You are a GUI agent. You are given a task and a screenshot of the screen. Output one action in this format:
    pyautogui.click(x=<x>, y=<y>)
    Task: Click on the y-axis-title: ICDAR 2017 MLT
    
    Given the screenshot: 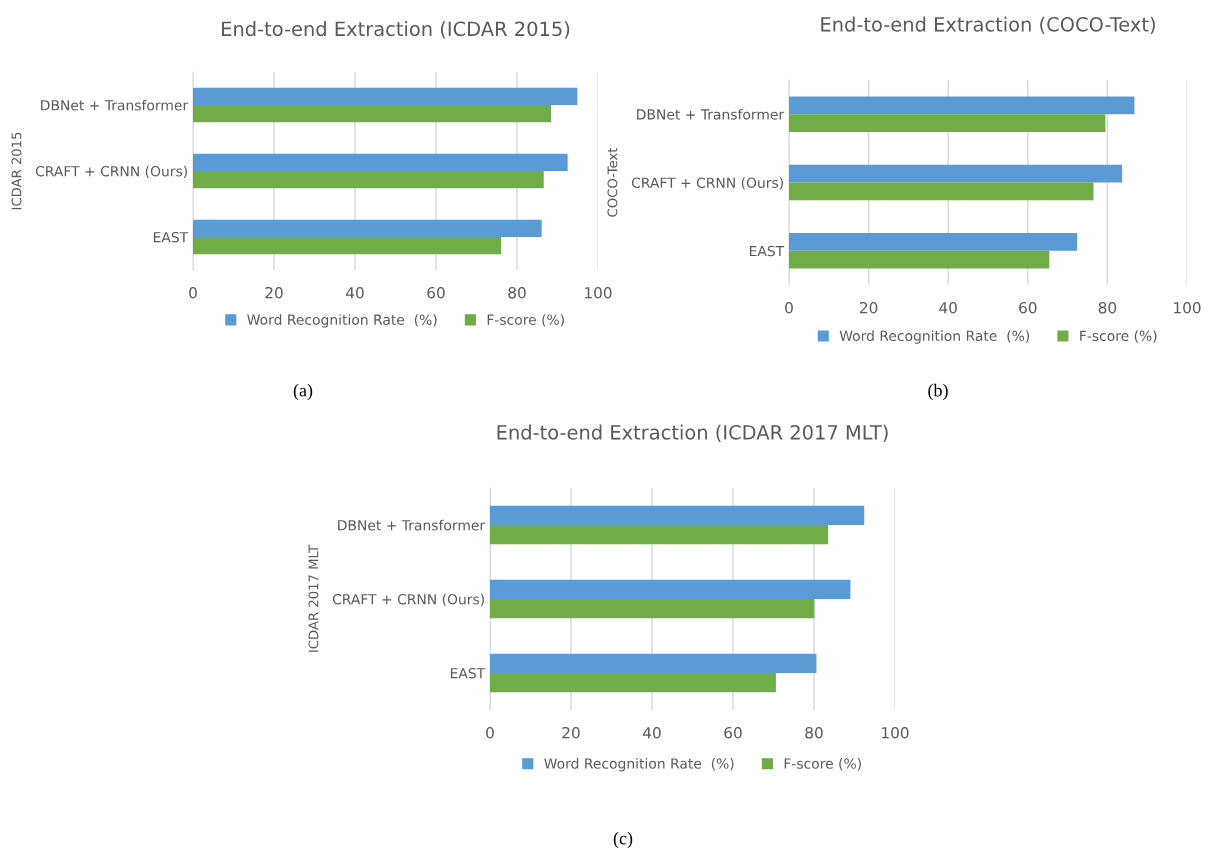 What is the action you would take?
    pyautogui.click(x=313, y=598)
    